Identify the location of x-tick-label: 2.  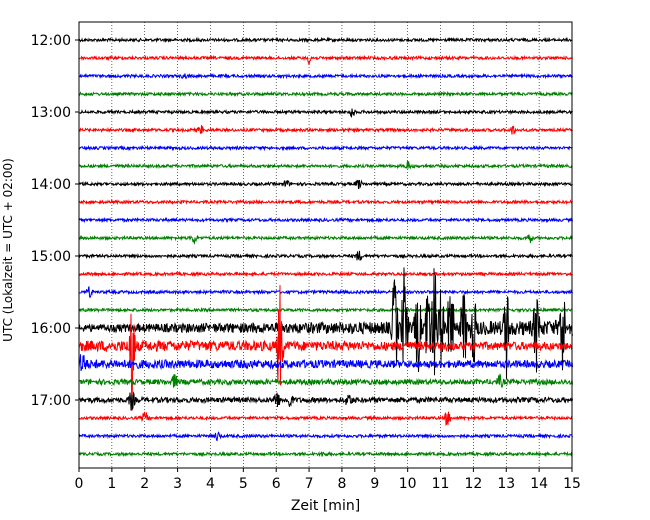
(144, 484).